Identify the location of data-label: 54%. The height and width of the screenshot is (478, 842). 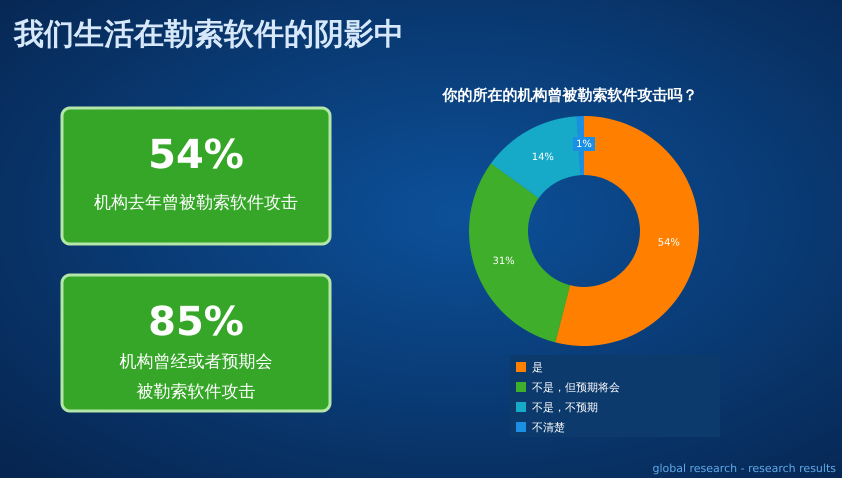
(669, 243).